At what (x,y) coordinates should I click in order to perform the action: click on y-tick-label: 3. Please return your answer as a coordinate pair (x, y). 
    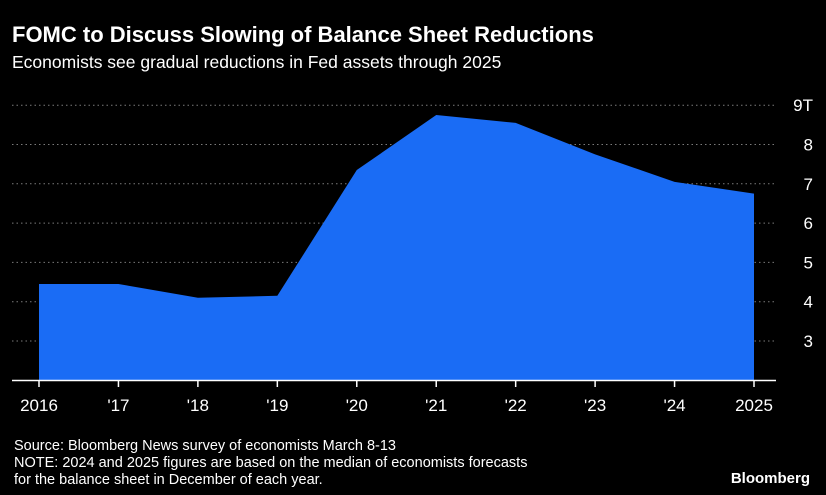
    Looking at the image, I should click on (808, 341).